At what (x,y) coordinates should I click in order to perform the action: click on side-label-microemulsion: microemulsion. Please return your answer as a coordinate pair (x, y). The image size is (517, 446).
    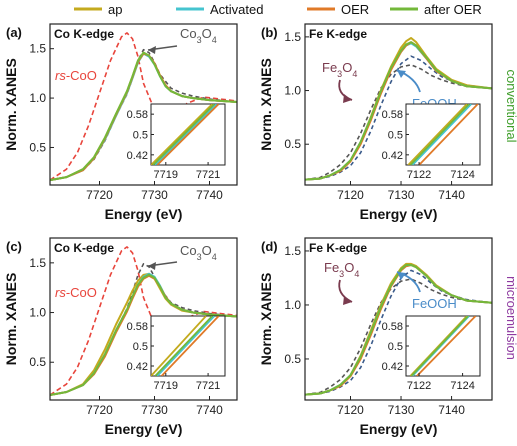
    Looking at the image, I should click on (510, 318).